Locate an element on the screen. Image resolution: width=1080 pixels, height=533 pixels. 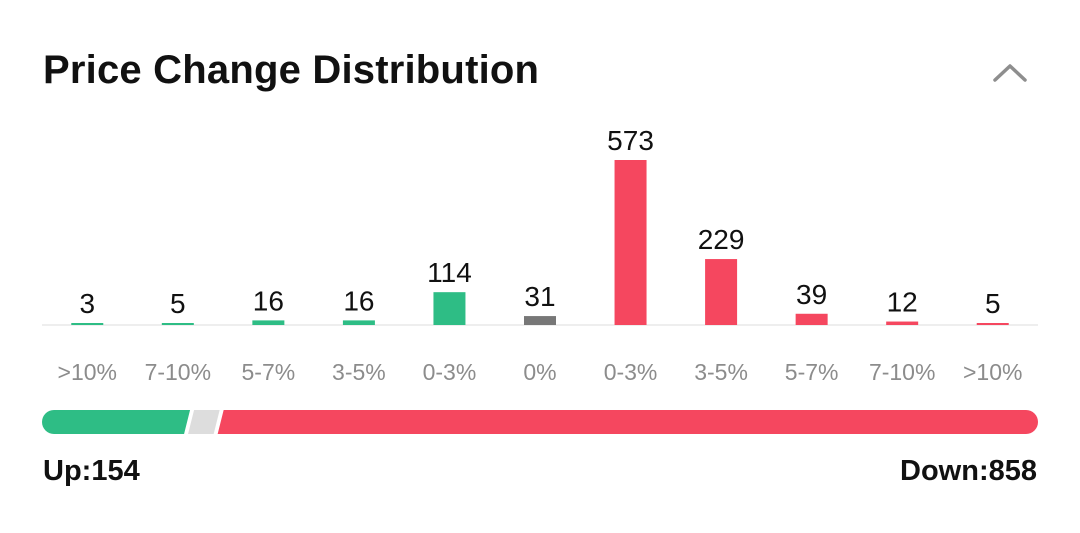
bar-value-label: 12 is located at coordinates (902, 302).